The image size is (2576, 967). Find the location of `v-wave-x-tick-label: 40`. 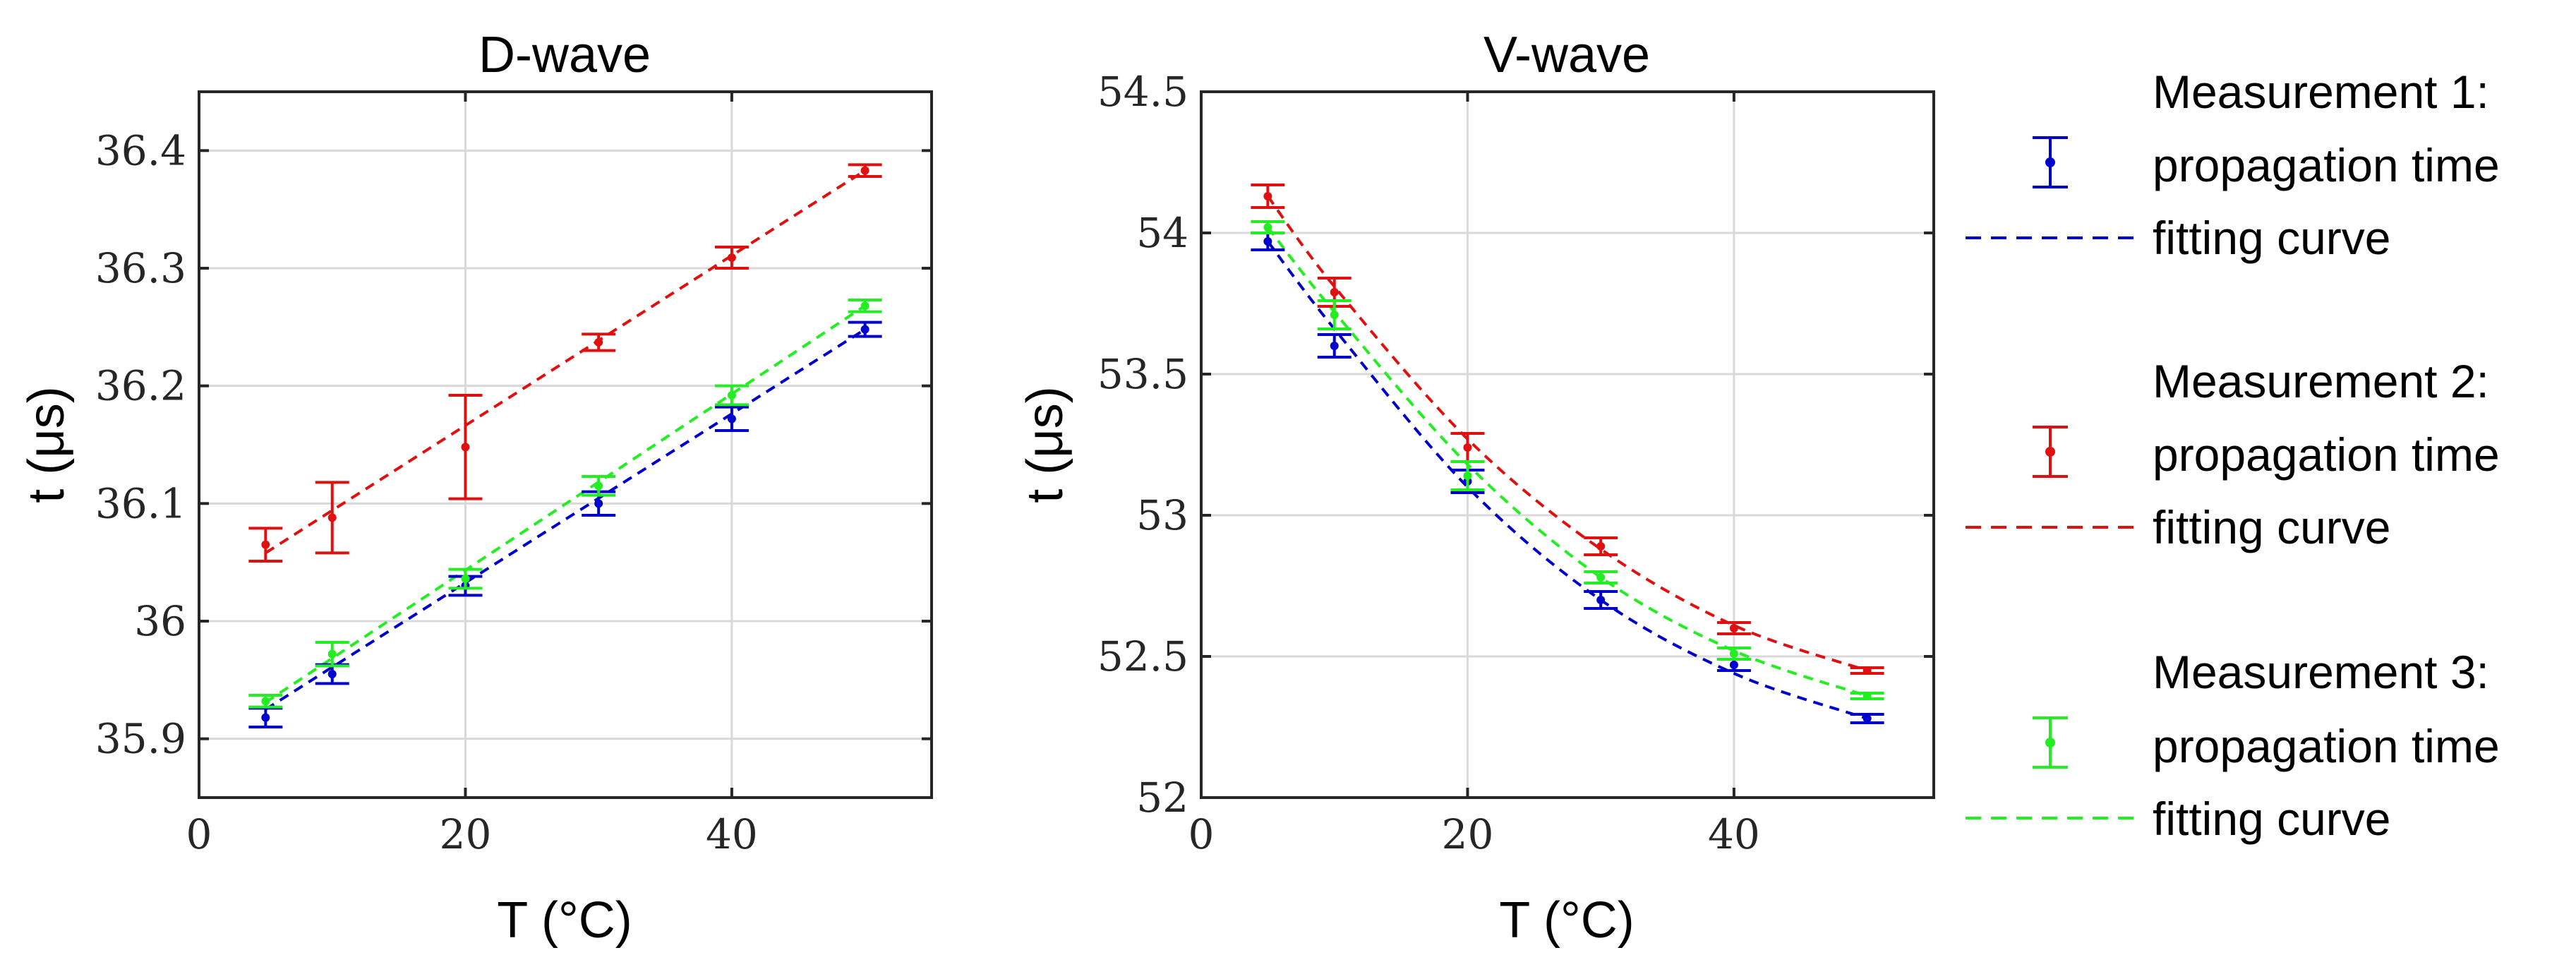

v-wave-x-tick-label: 40 is located at coordinates (1734, 834).